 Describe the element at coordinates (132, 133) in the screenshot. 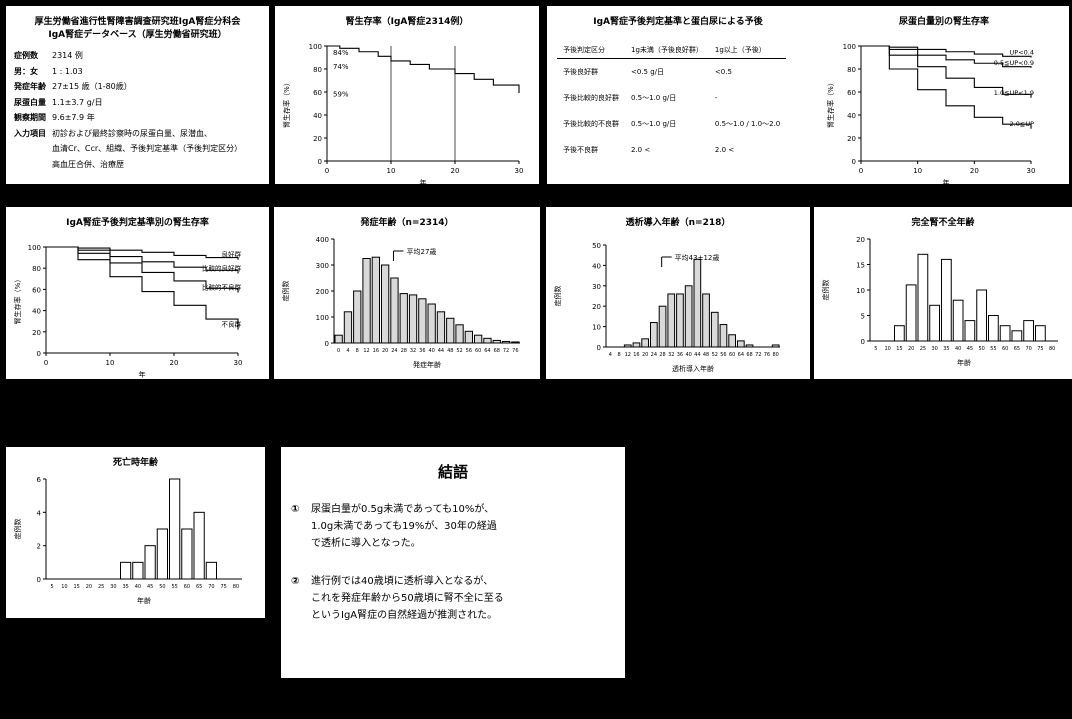

I see `info-value: 初診および最終診察時の尿蛋白量、尿潜血、` at that location.